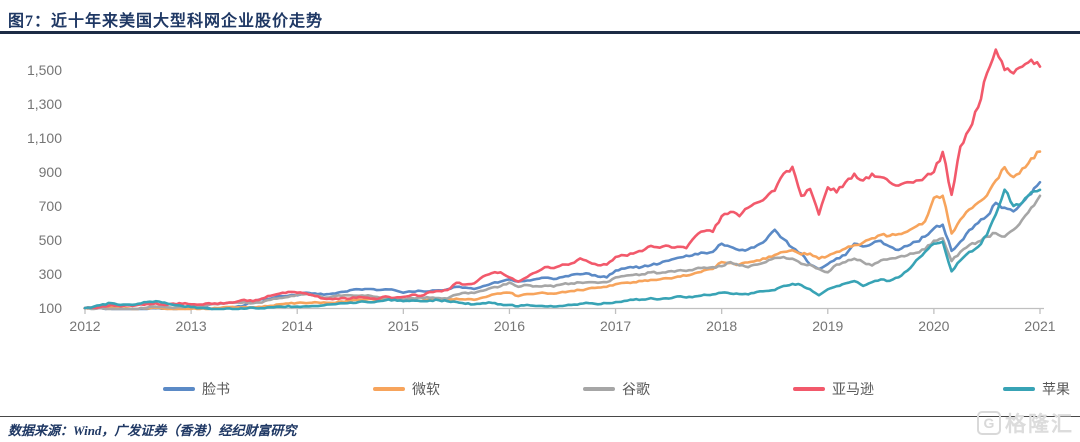 This screenshot has height=442, width=1080. I want to click on x-tick-label: 2019, so click(827, 326).